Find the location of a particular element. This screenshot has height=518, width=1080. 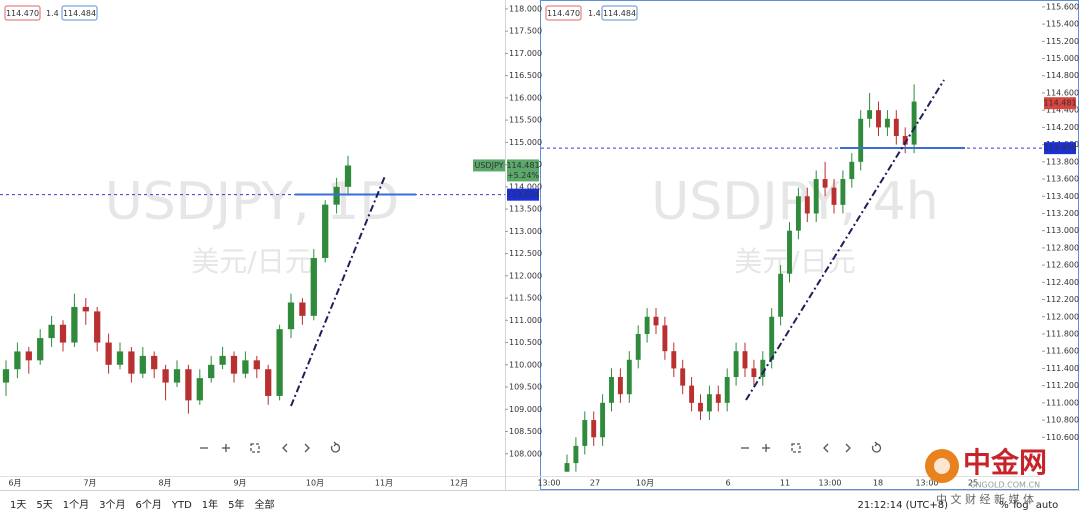

x-tick-label: 11月 is located at coordinates (384, 483).